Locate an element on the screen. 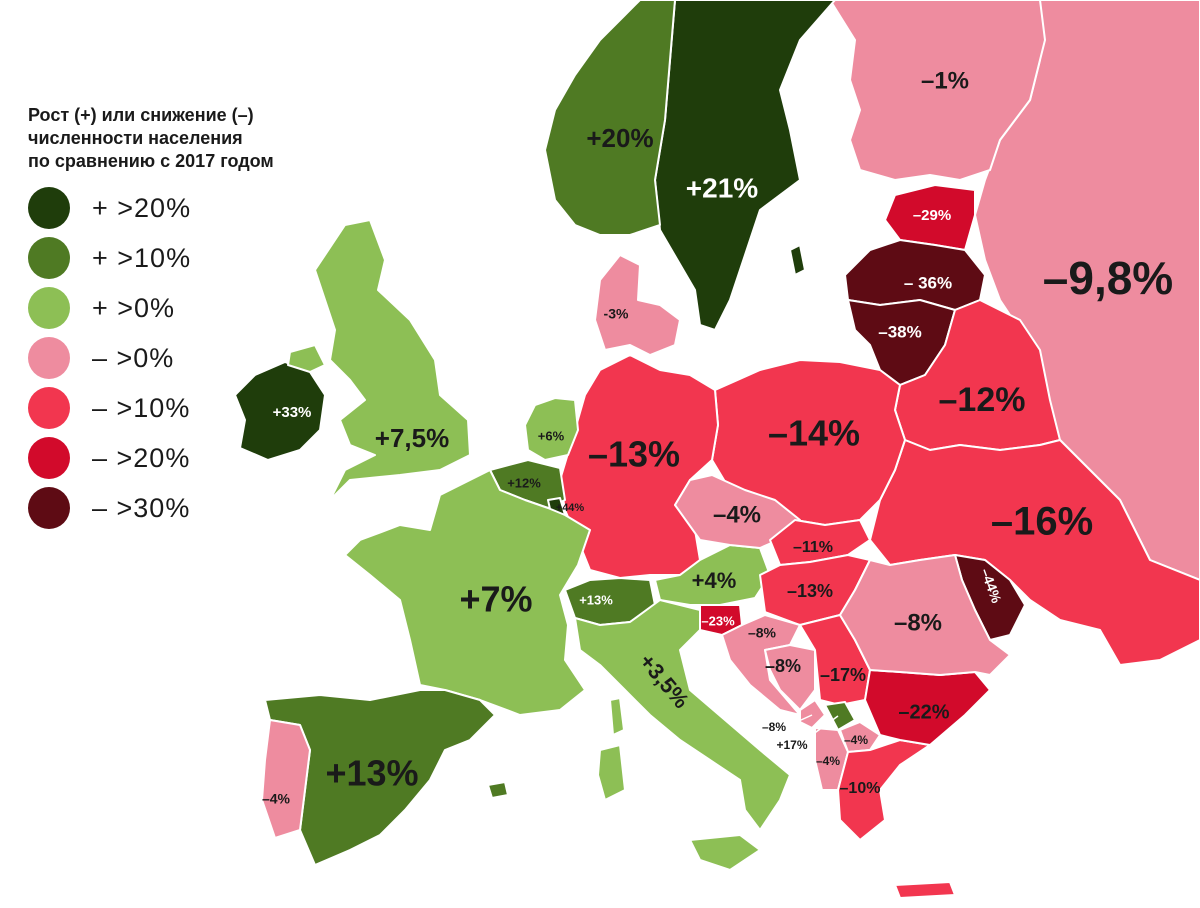 The height and width of the screenshot is (908, 1200). pointer-kosovo is located at coordinates (821, 728).